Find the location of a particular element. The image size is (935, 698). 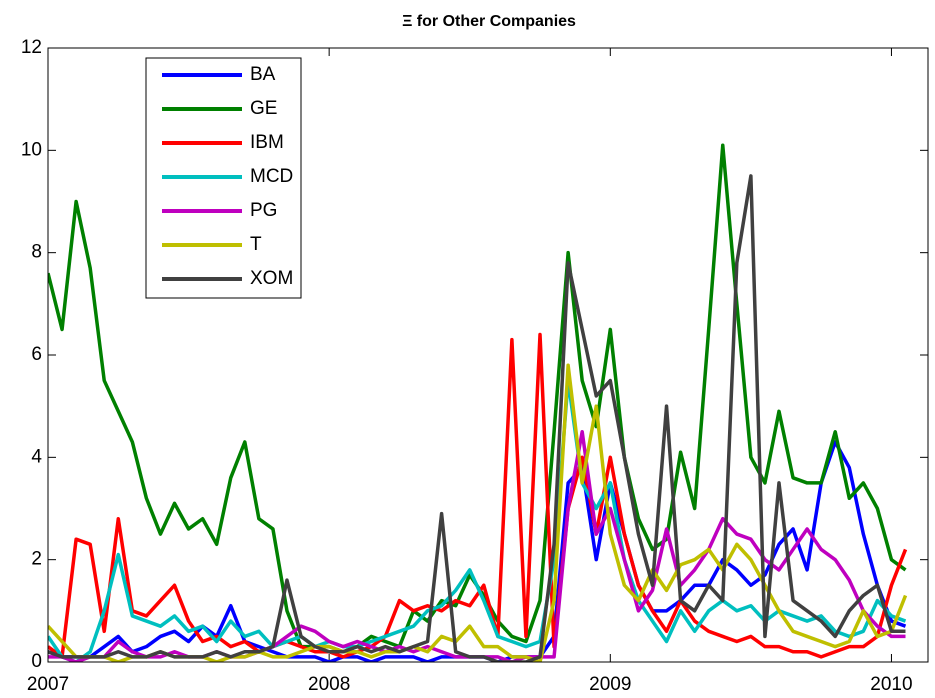

y-tick-label: 0 is located at coordinates (36, 661).